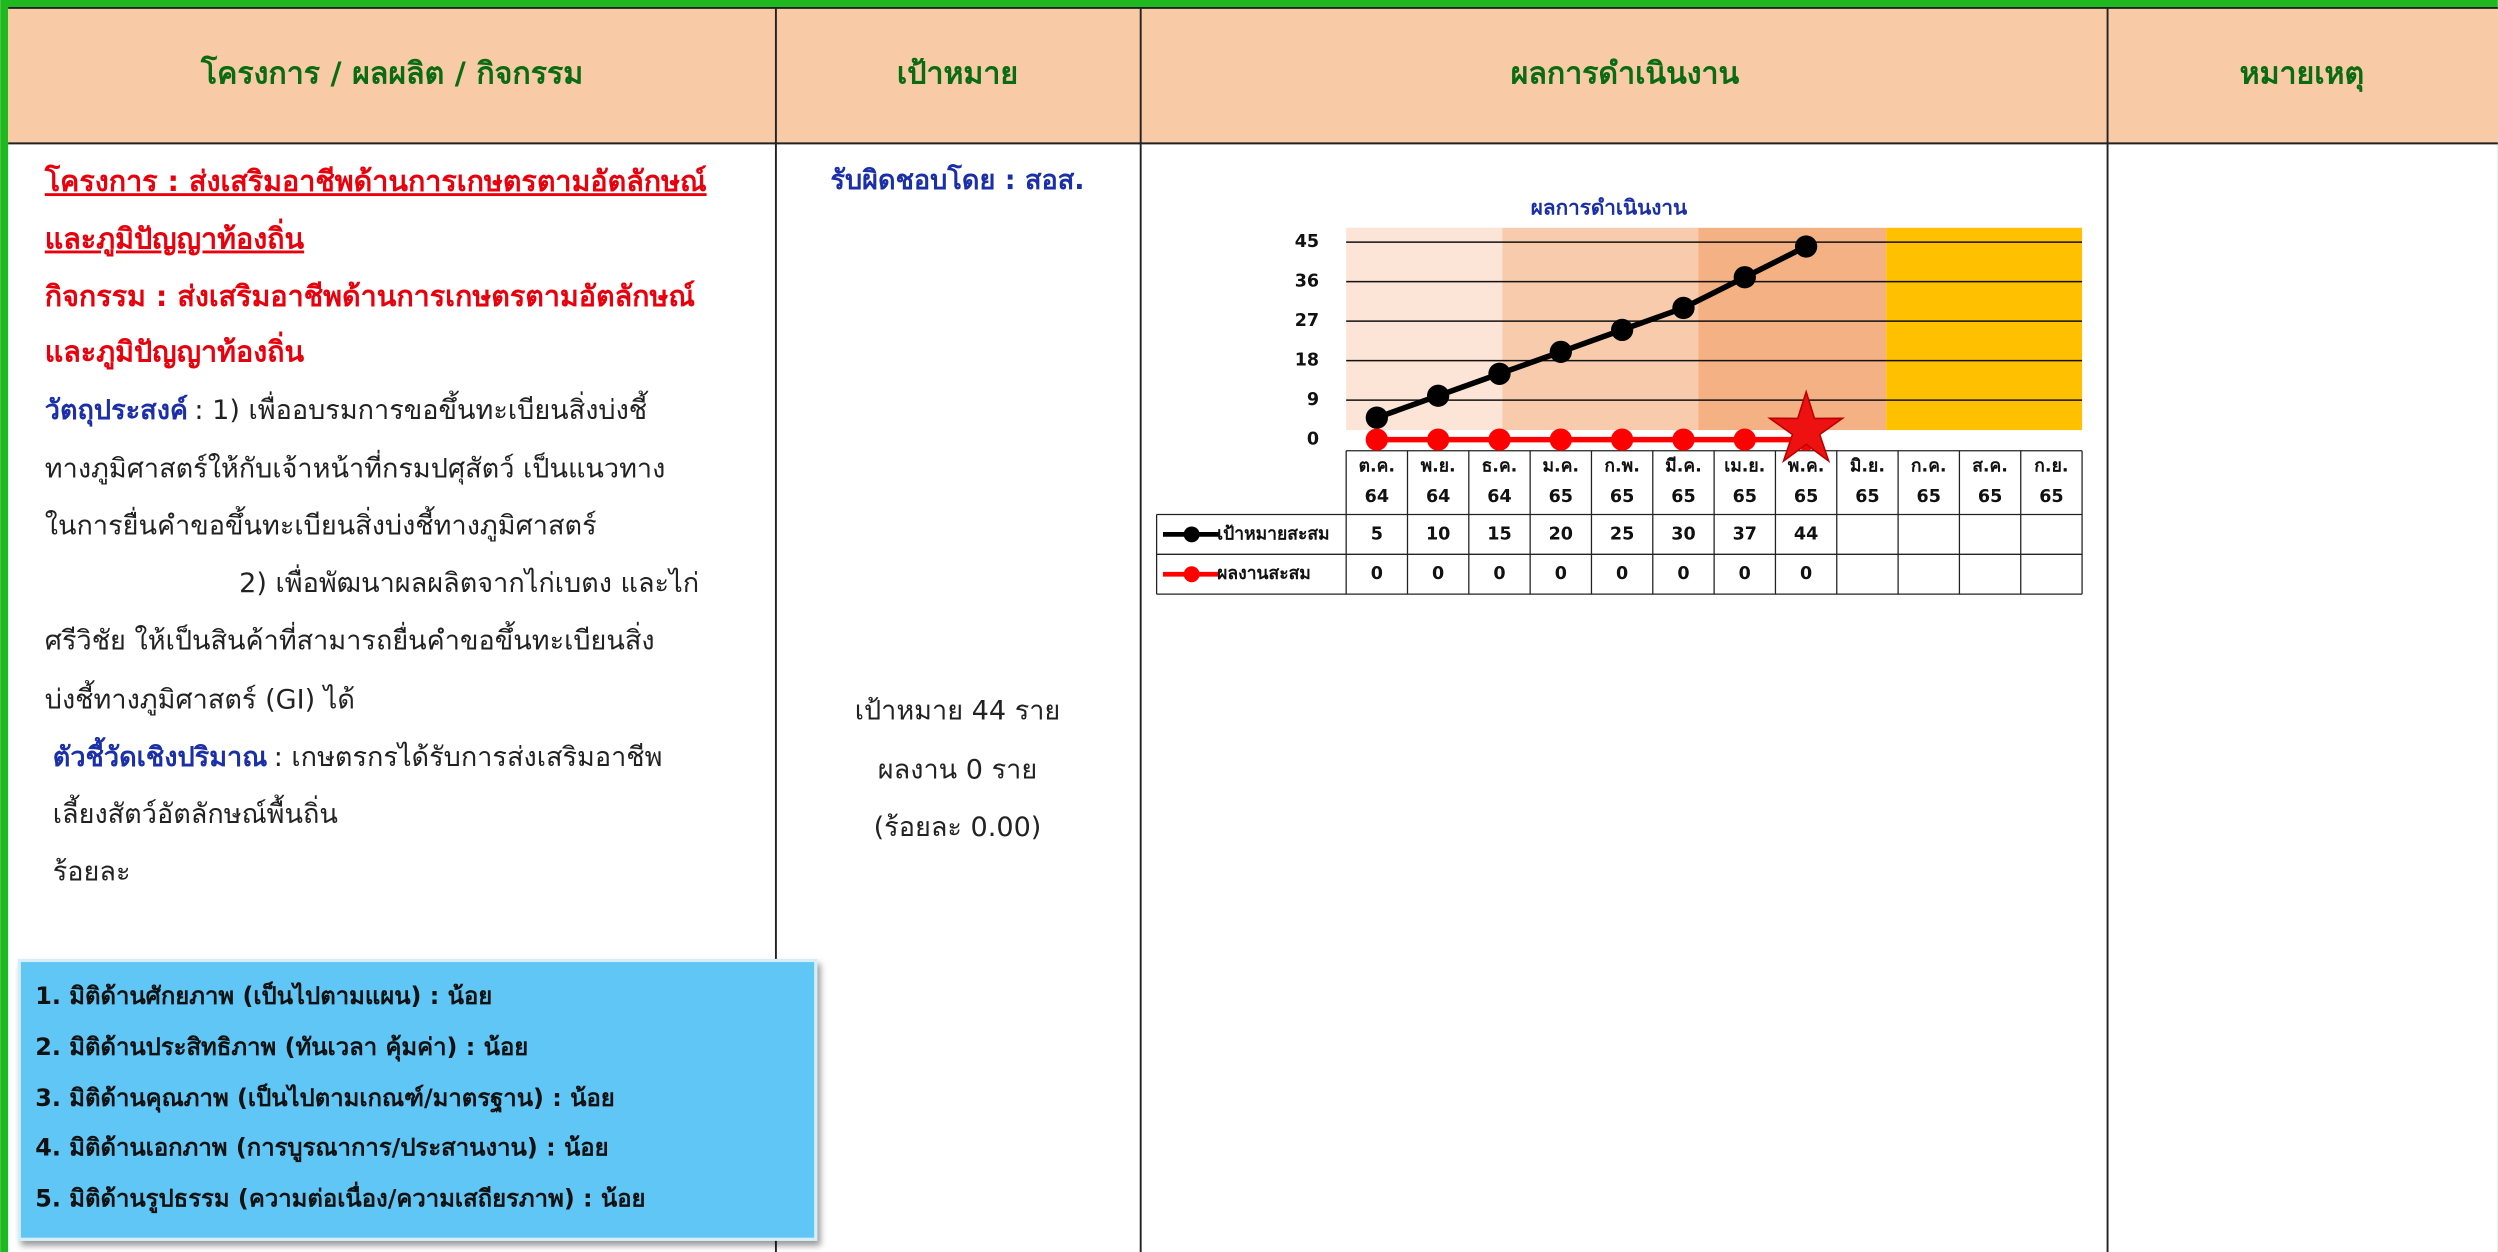  I want to click on dimension: 1. มิติด้านศักยภาพ (เป็นไปตามแผน) : น้อย, so click(263, 995).